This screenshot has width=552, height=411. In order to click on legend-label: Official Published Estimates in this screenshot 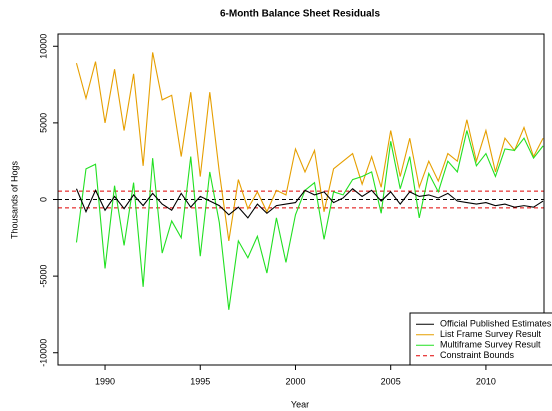, I will do `click(496, 324)`.